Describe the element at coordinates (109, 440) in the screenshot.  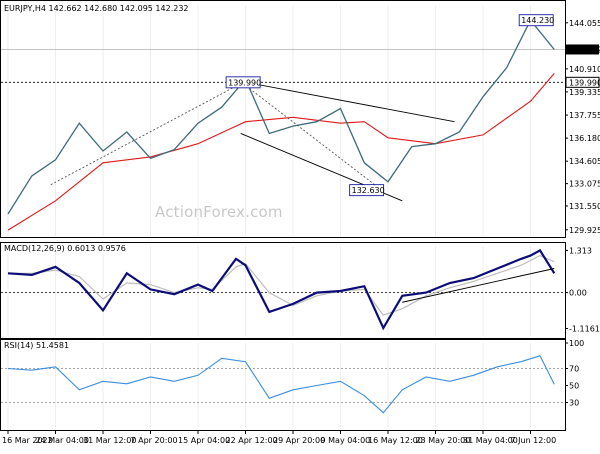
I see `x-tick-label: 31 Mar 12:00` at that location.